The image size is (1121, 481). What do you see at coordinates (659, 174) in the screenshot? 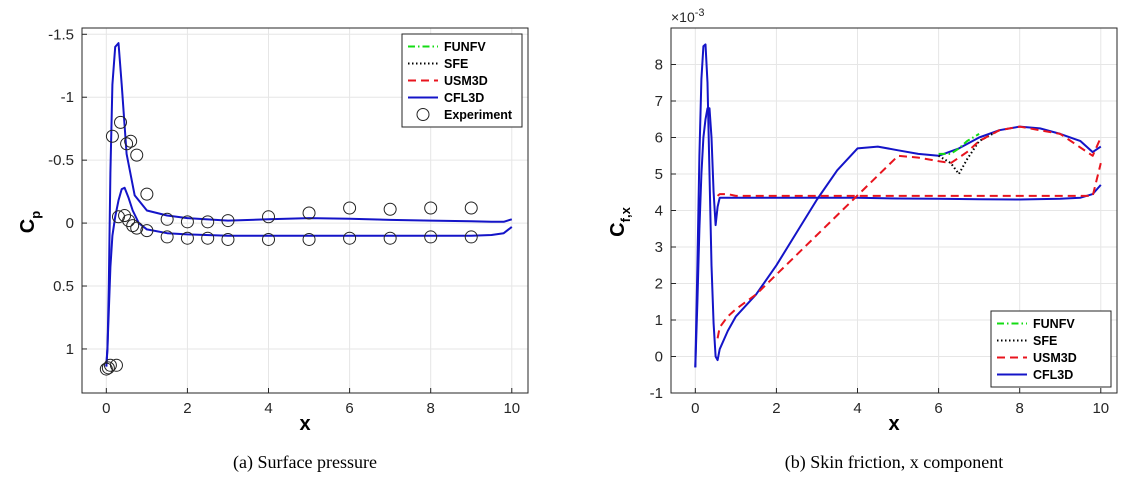
I see `y-tick-label: 5` at bounding box center [659, 174].